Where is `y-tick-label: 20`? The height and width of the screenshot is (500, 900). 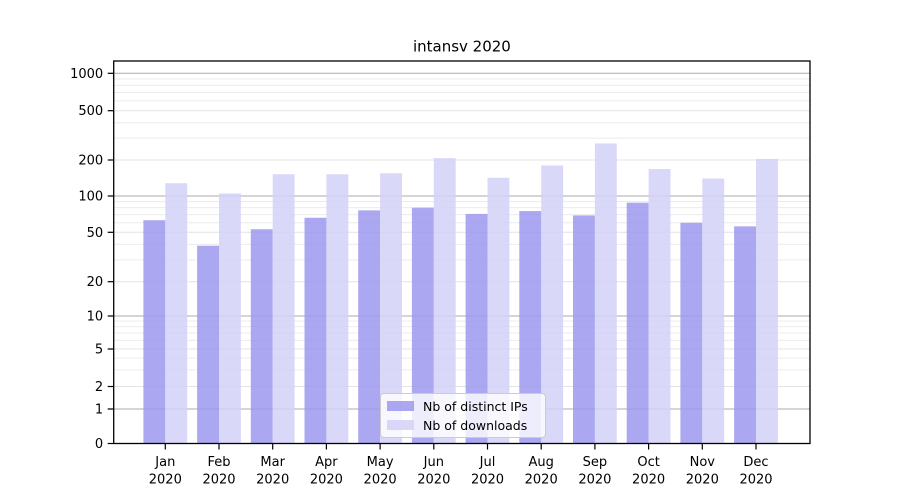 y-tick-label: 20 is located at coordinates (95, 282).